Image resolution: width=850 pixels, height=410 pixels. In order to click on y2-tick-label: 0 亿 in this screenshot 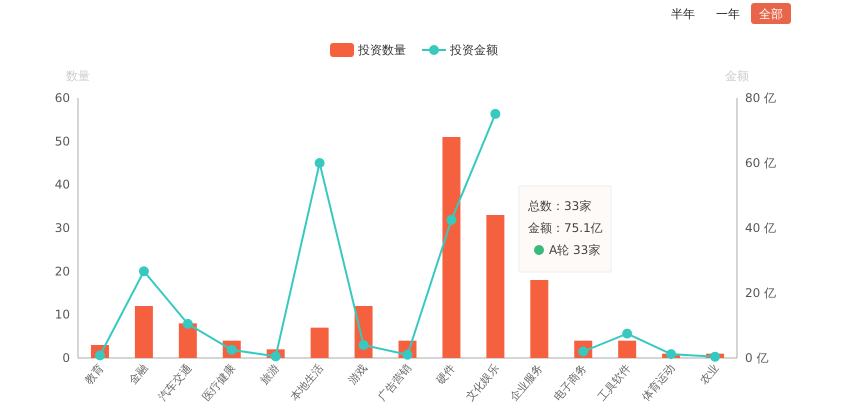, I will do `click(756, 358)`.